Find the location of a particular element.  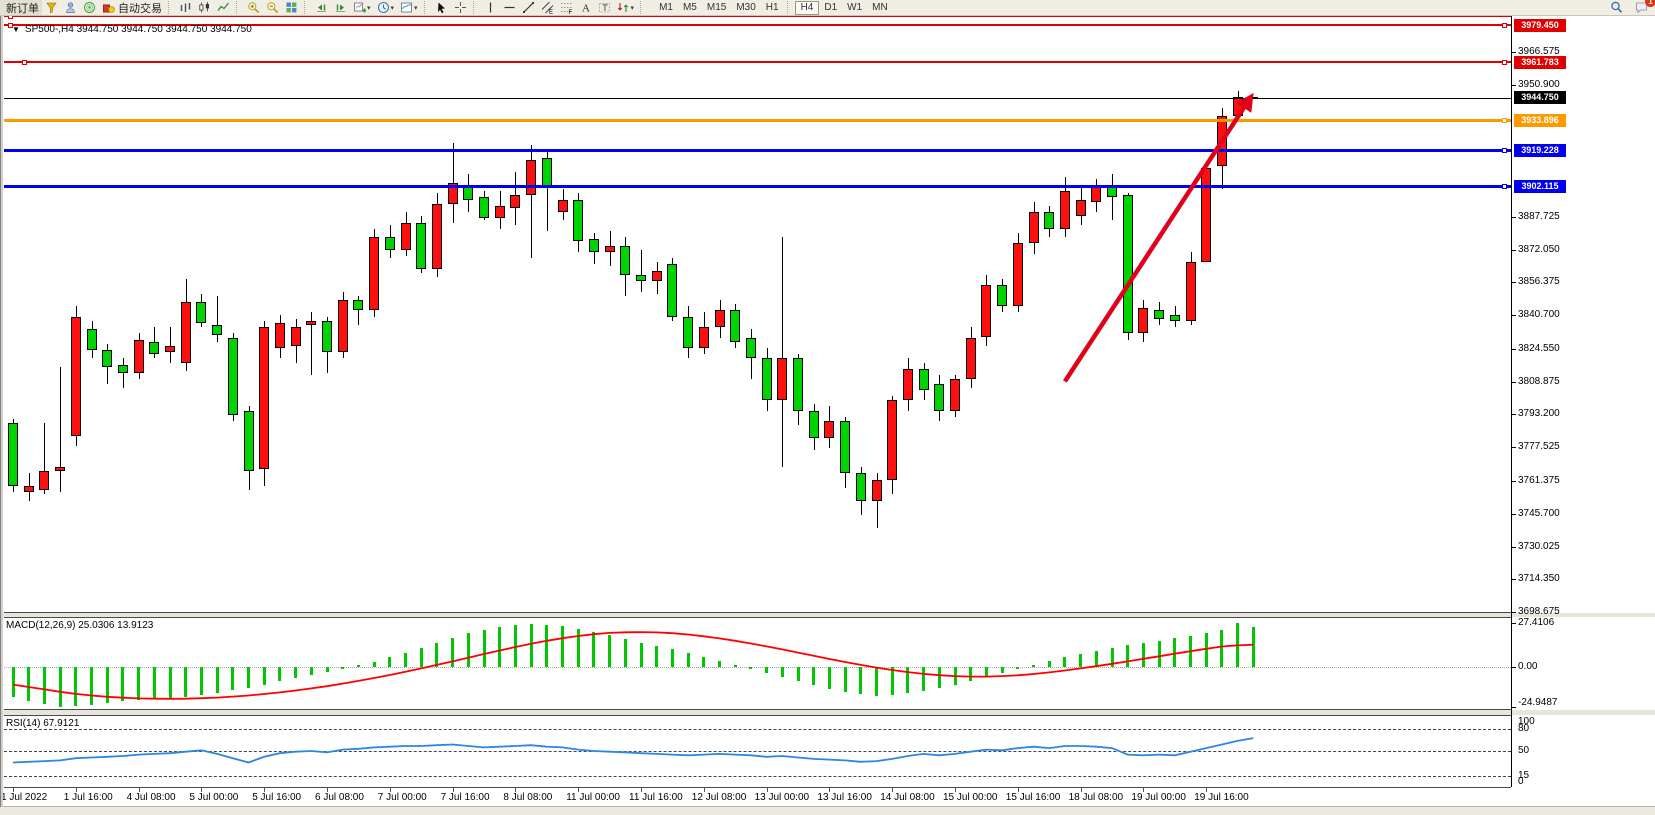

timeframe-button-m5: M5 is located at coordinates (689, 7).